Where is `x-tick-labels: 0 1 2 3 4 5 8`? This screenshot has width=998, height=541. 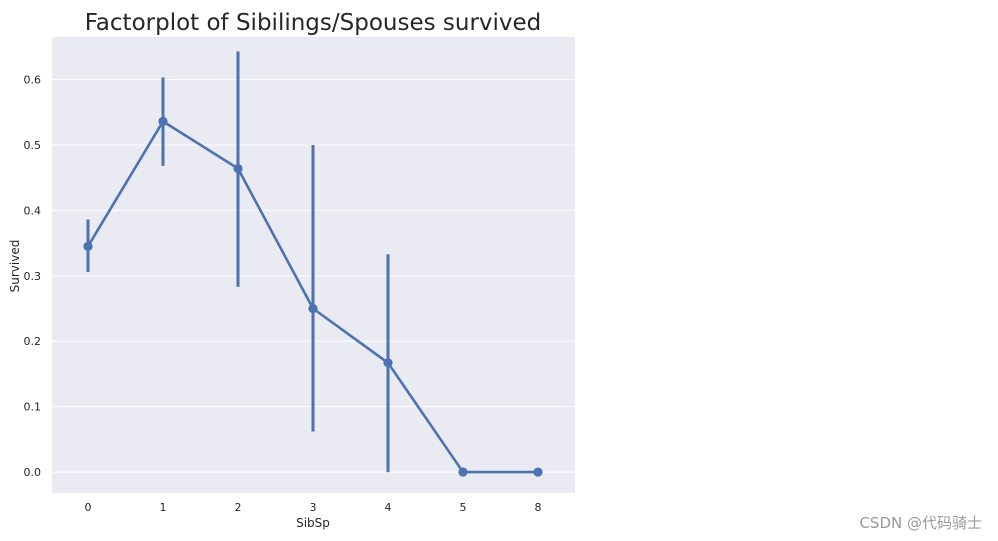 x-tick-labels: 0 1 2 3 4 5 8 is located at coordinates (313, 507).